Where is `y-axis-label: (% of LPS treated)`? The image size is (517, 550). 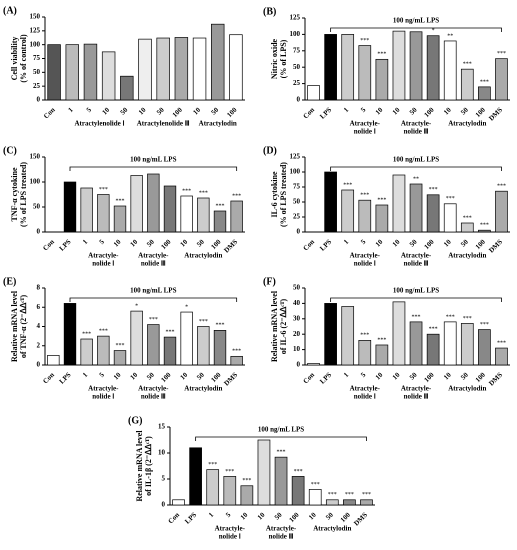
y-axis-label: (% of LPS treated) is located at coordinates (283, 194).